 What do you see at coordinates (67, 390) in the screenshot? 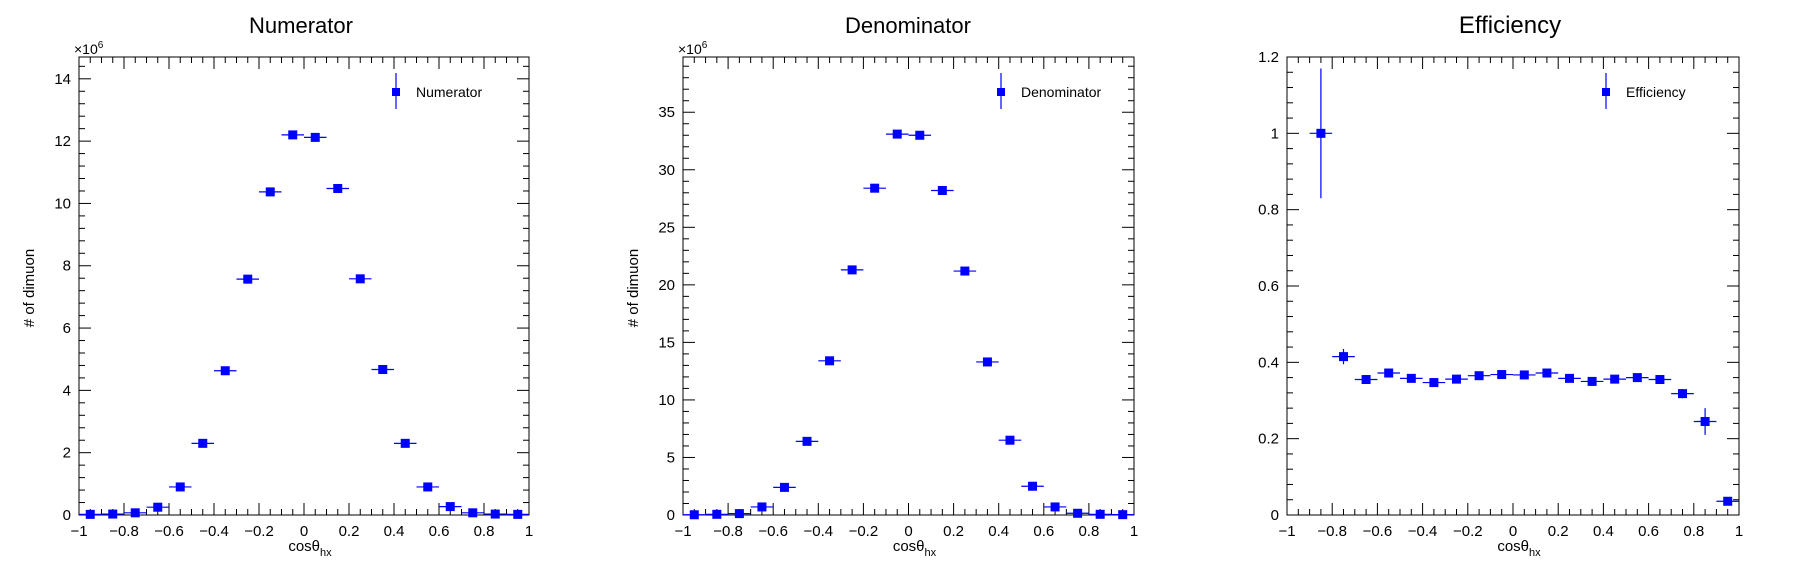
I see `y-tick-label: 4` at bounding box center [67, 390].